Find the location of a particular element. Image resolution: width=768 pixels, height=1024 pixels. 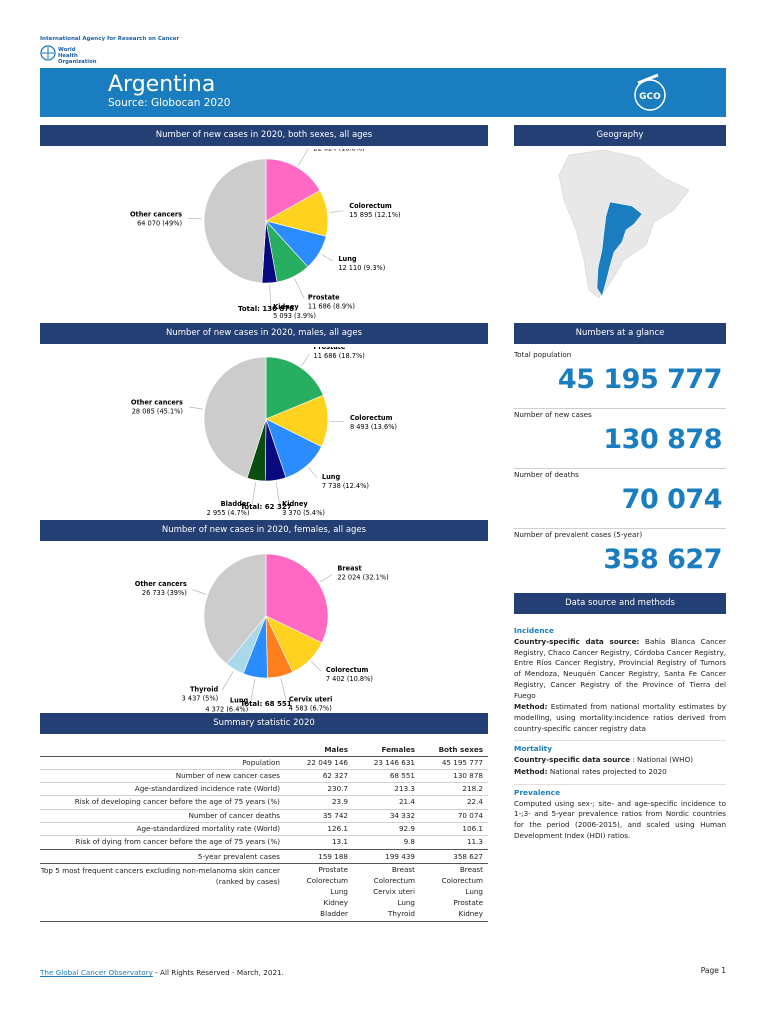

slice-name: Breast is located at coordinates (349, 568).